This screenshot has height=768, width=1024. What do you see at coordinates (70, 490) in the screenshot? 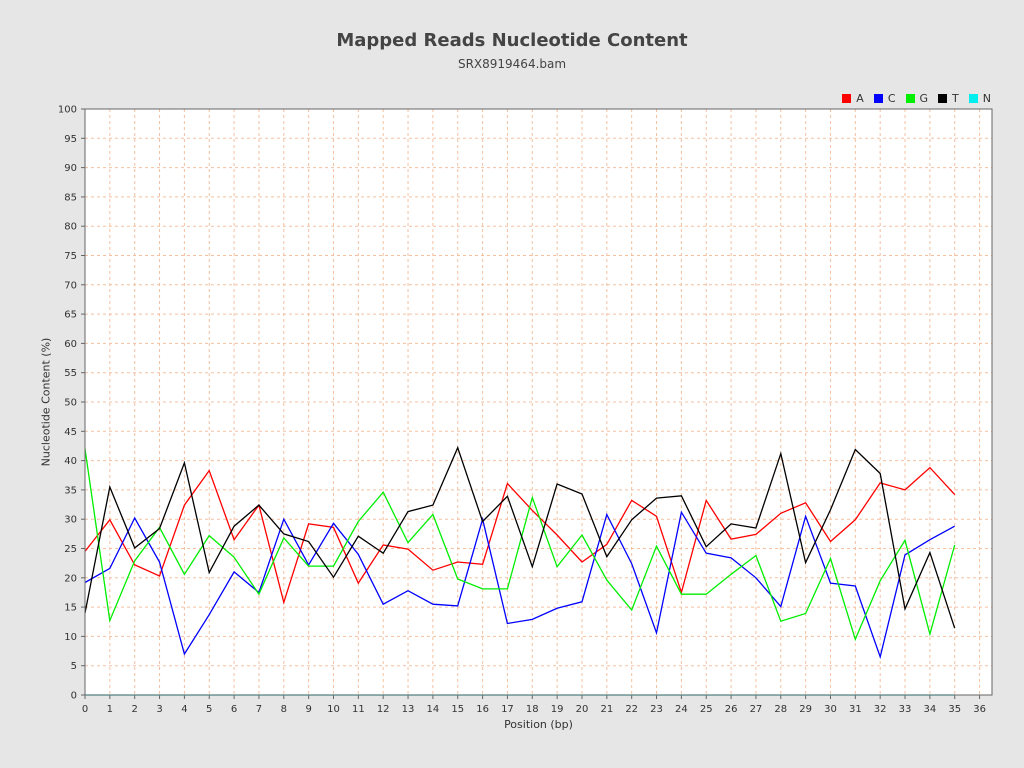
I see `y-tick-label: 35` at bounding box center [70, 490].